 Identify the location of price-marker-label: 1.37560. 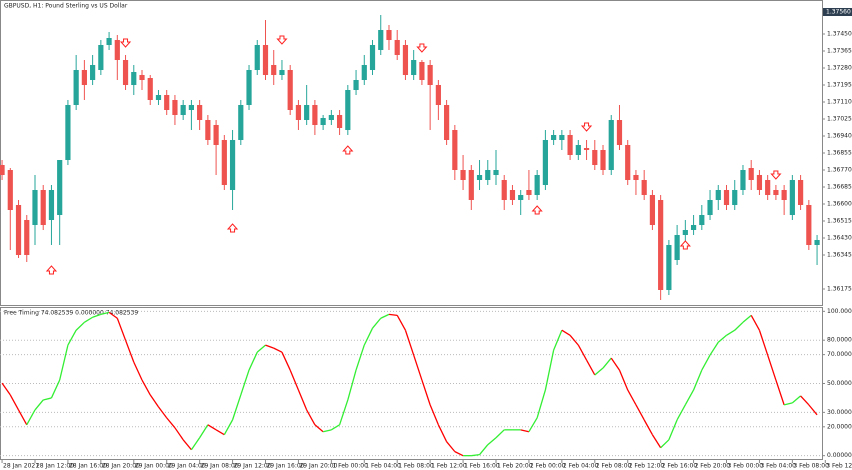
(838, 12).